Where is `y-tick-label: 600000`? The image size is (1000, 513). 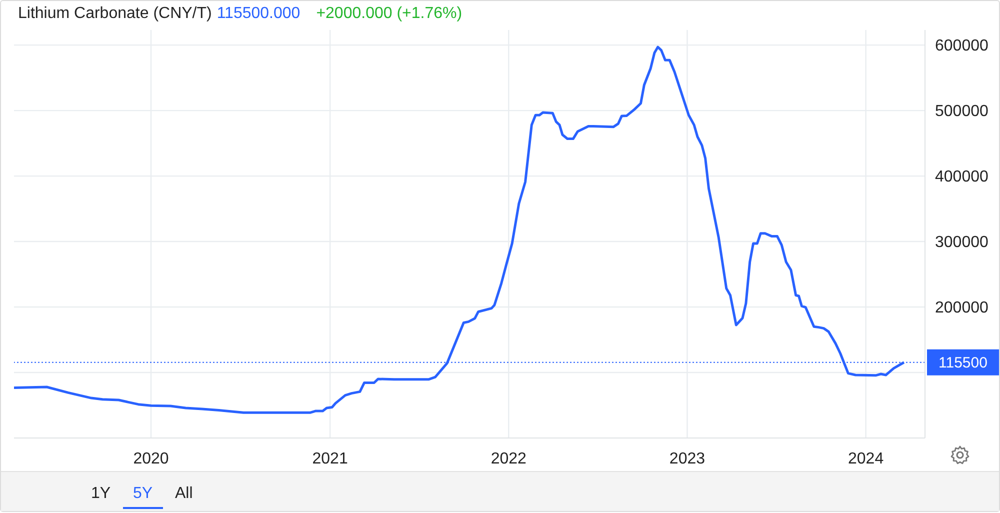 y-tick-label: 600000 is located at coordinates (961, 46).